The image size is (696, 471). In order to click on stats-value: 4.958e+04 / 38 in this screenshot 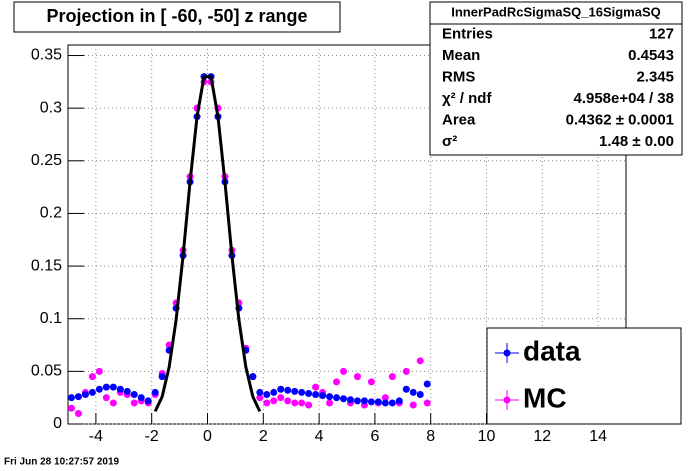, I will do `click(623, 98)`.